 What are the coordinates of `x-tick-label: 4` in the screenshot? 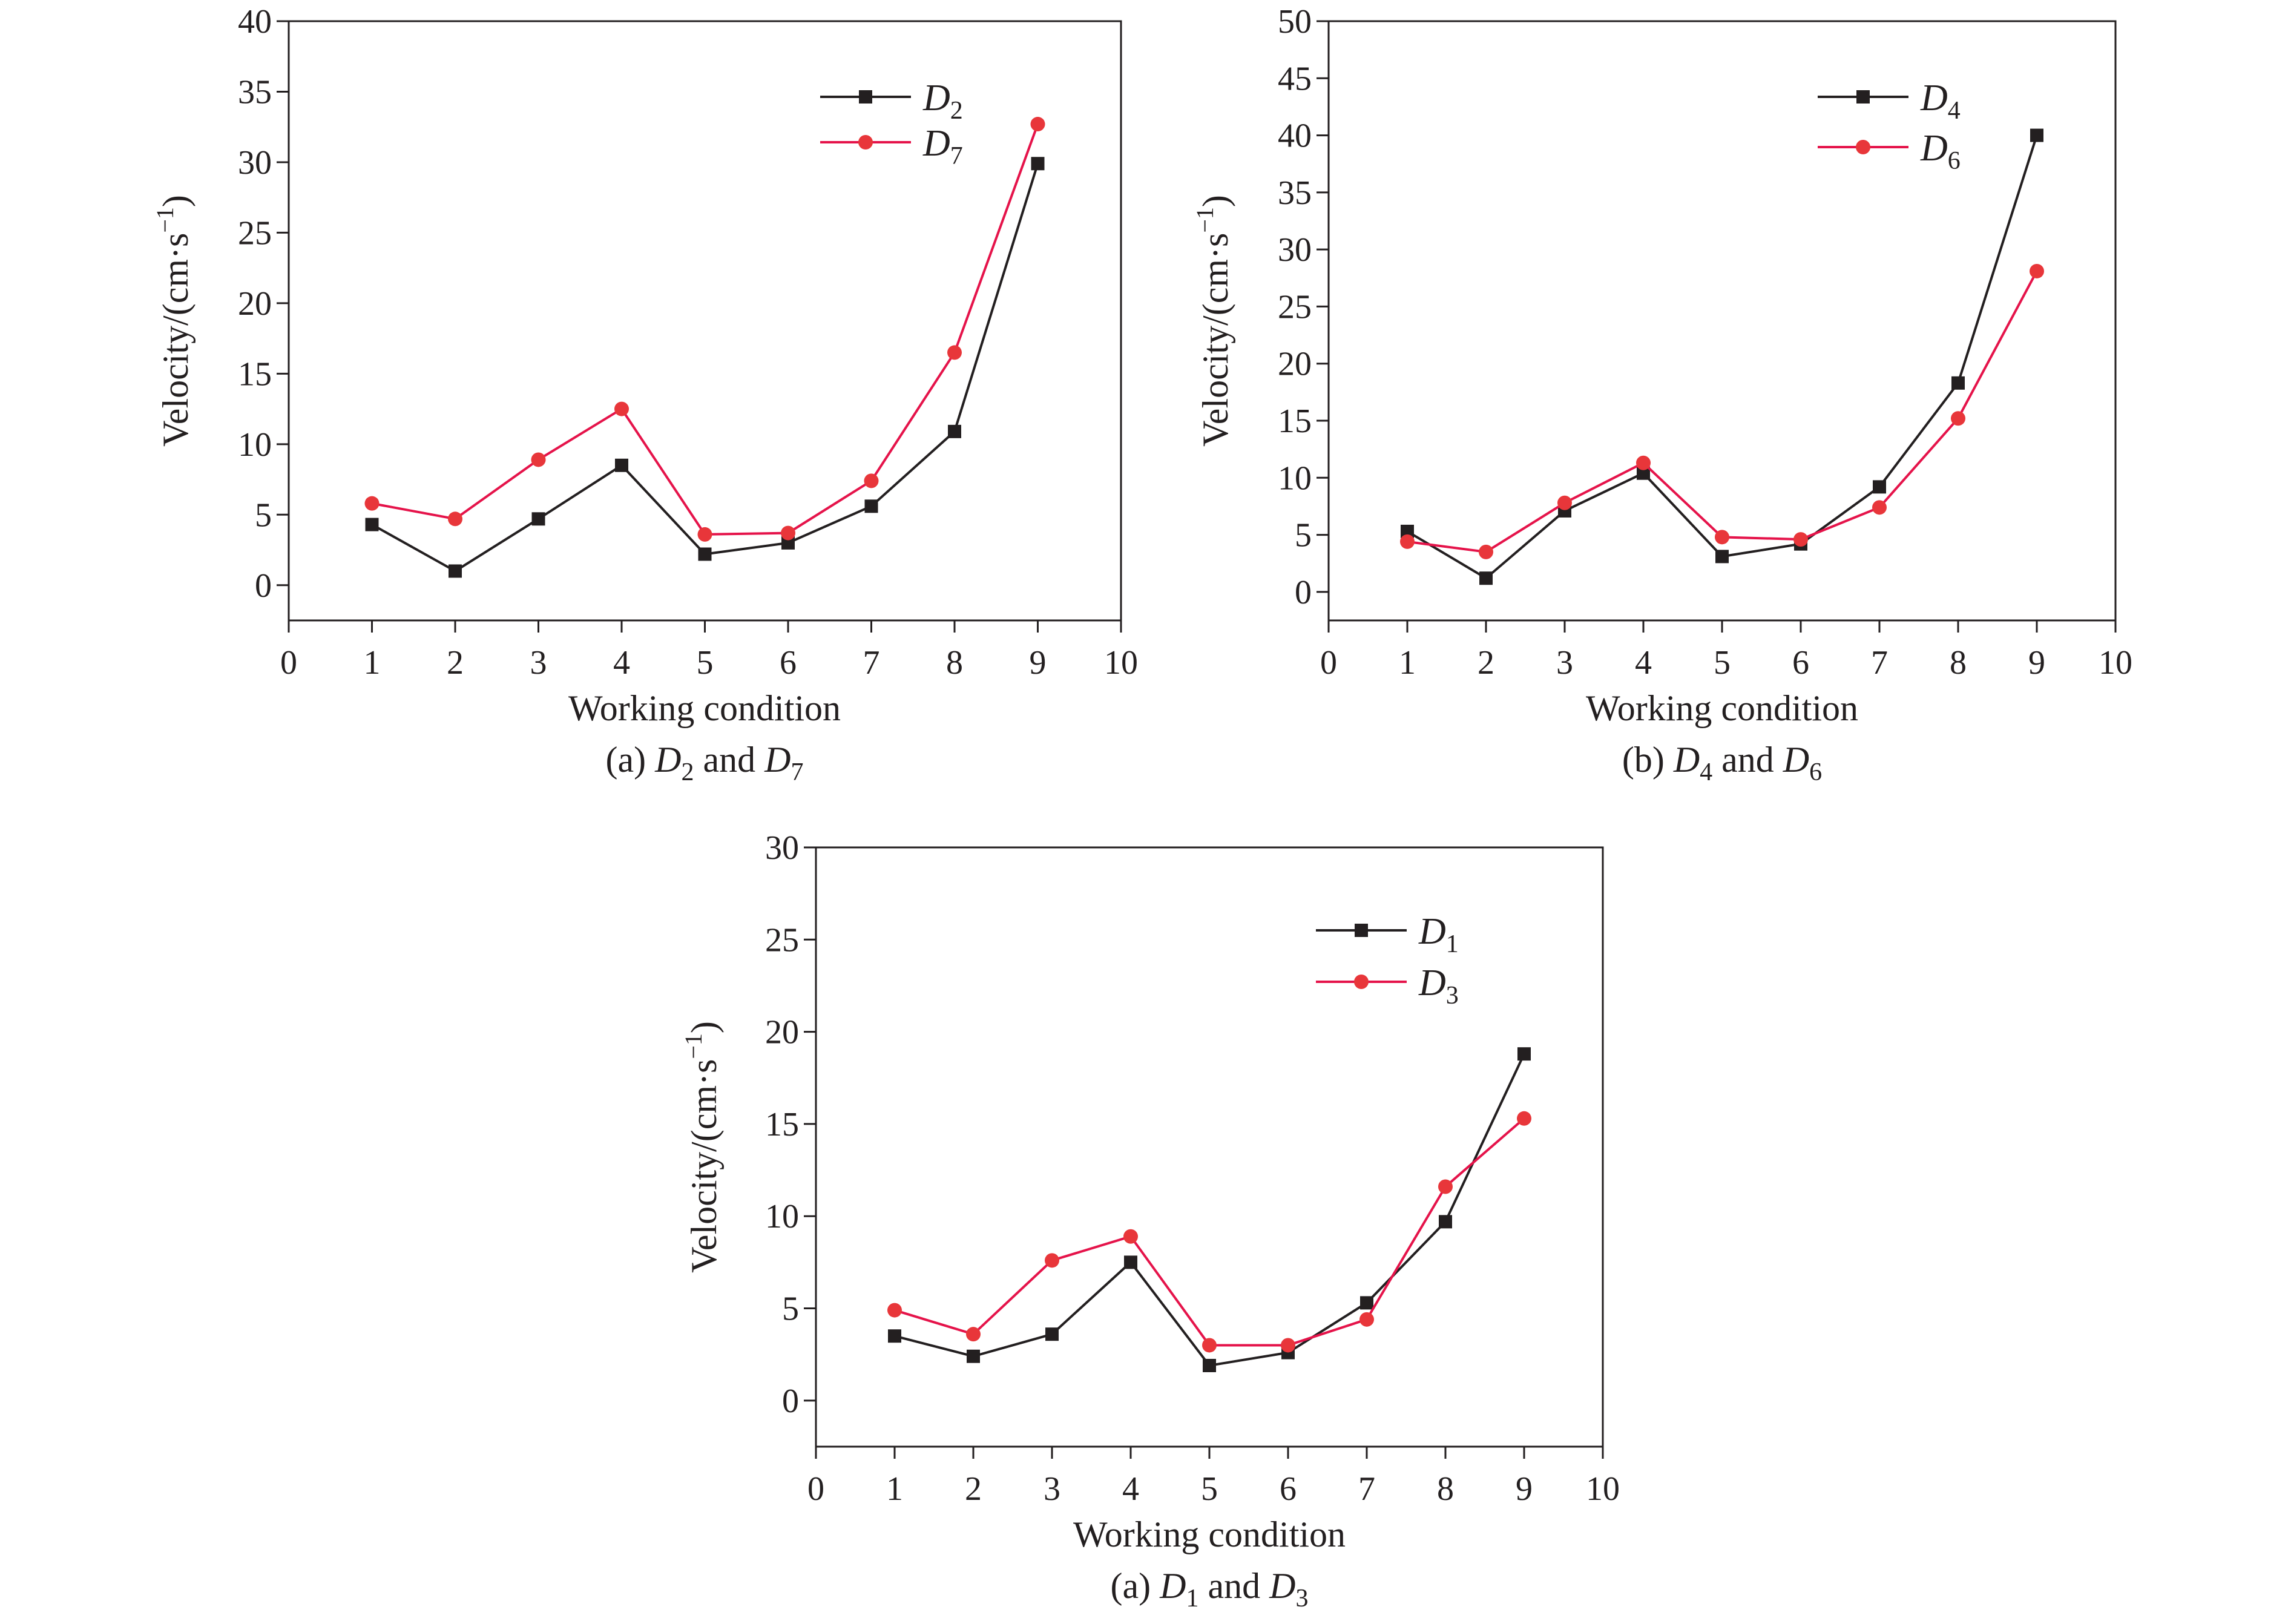 It's located at (1130, 1489).